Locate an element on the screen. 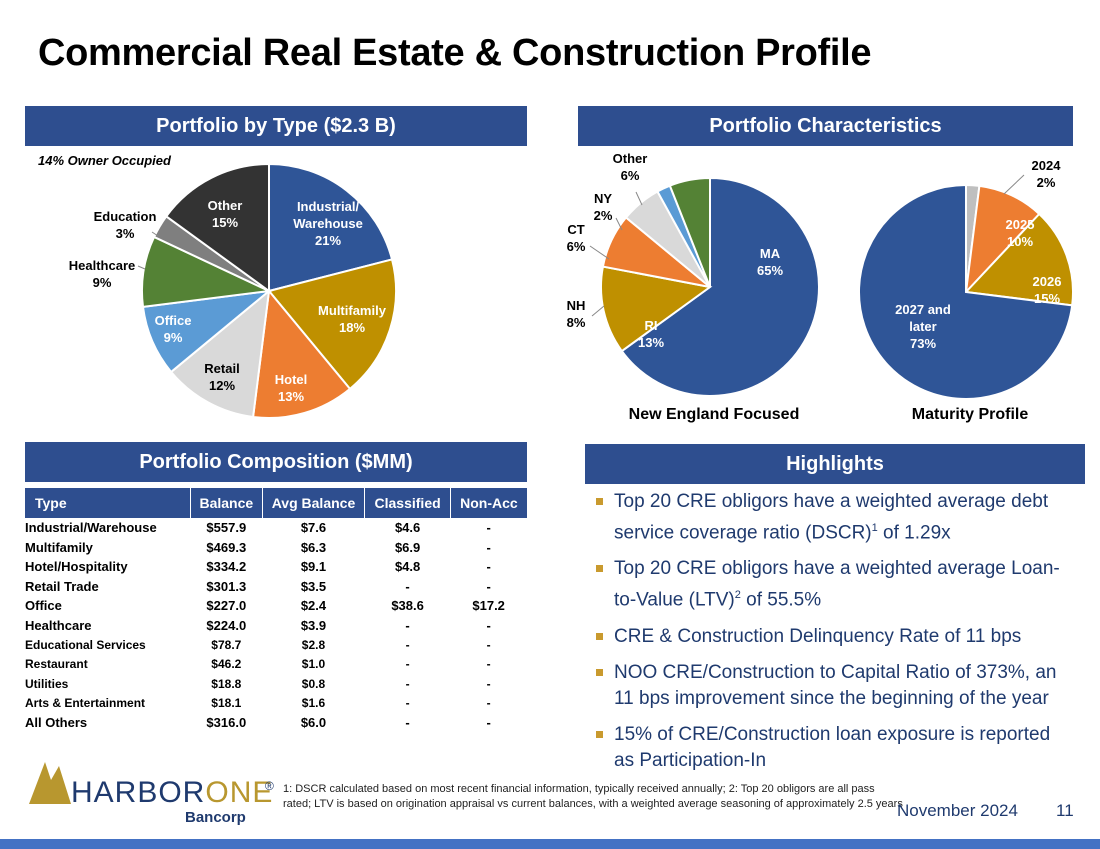  harborone-logo: HARBORONE ® Bancorp is located at coordinates (151, 794).